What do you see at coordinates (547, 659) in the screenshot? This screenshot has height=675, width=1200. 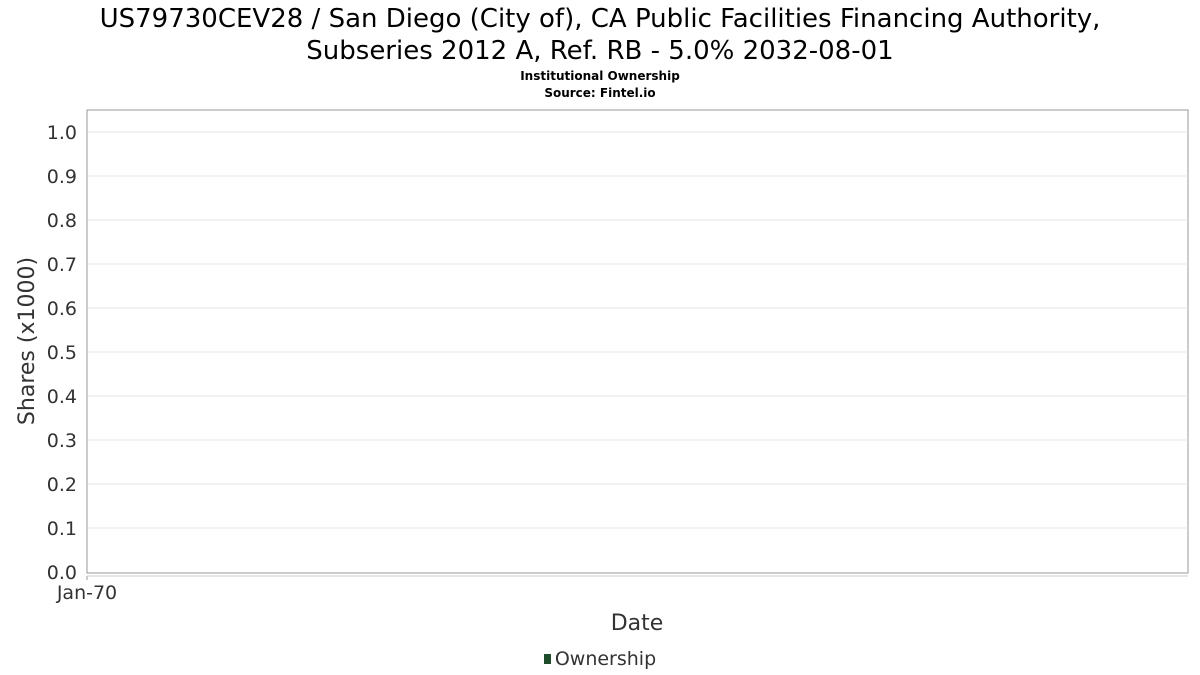 I see `legend-swatch-ownership` at bounding box center [547, 659].